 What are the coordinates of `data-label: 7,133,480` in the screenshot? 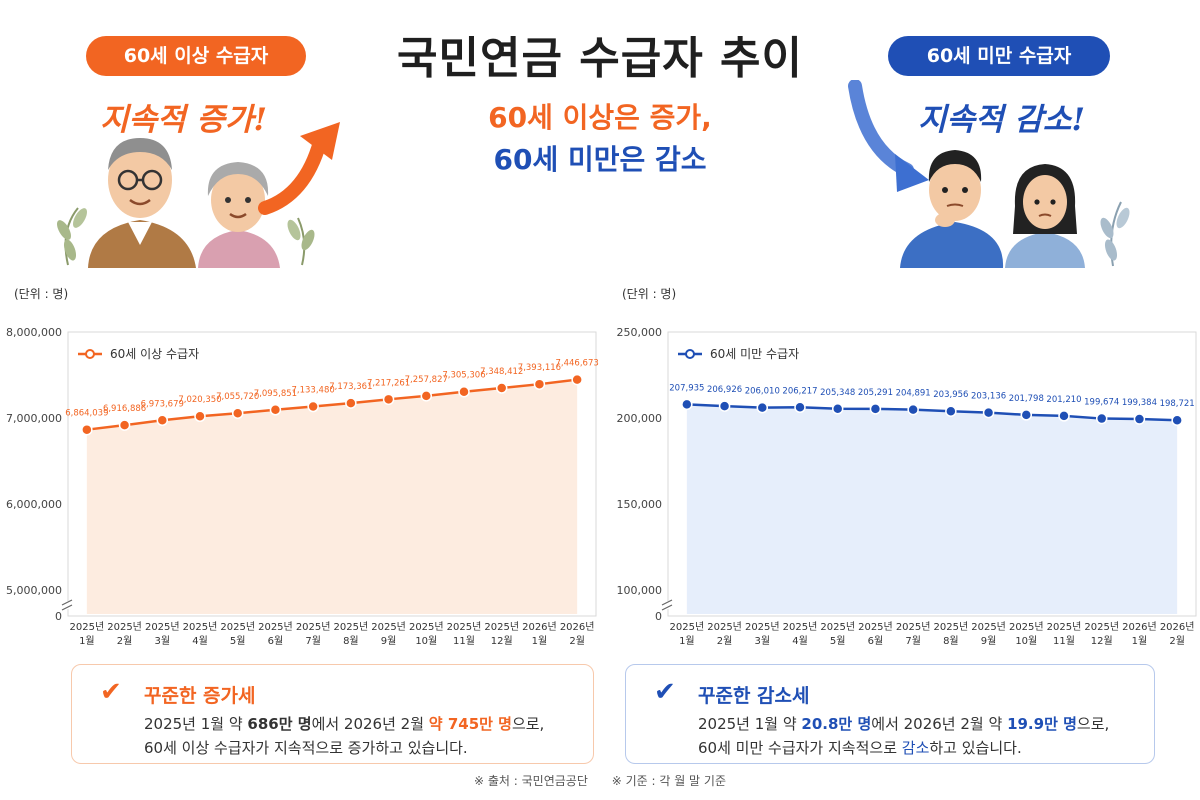 It's located at (313, 391).